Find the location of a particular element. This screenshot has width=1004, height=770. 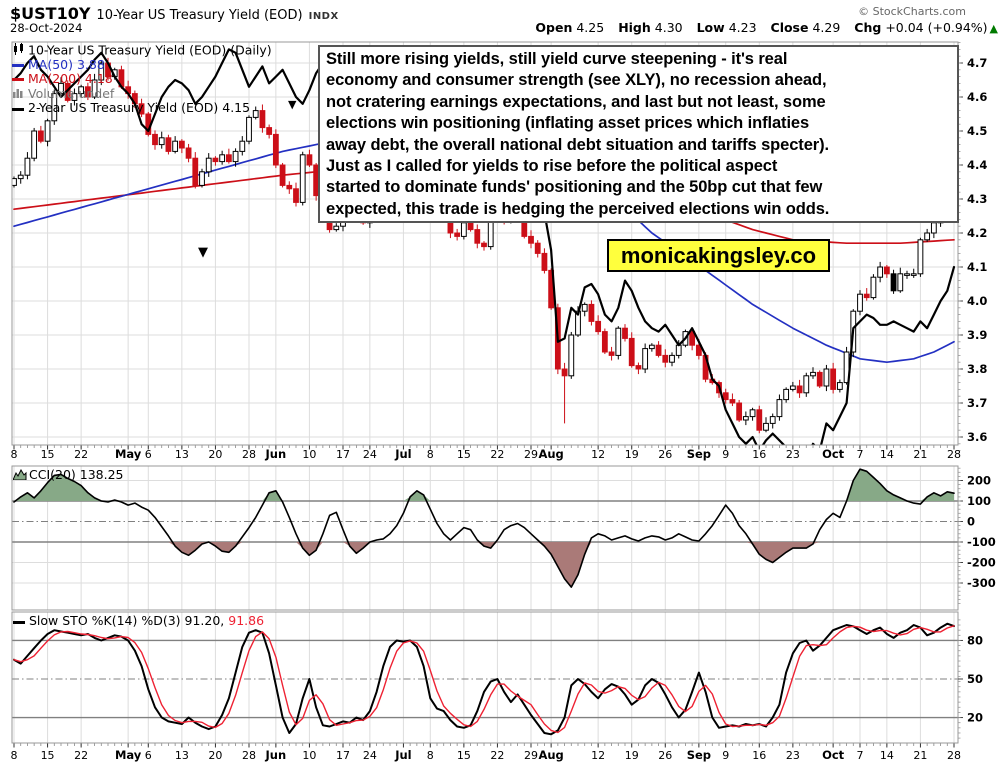

exchange-label: INDX is located at coordinates (323, 16).